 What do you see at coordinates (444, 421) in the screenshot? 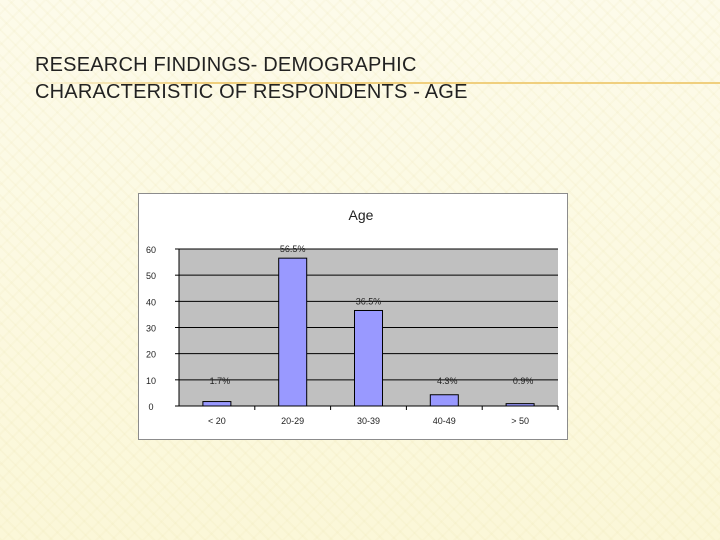
I see `x-tick-label: 40-49` at bounding box center [444, 421].